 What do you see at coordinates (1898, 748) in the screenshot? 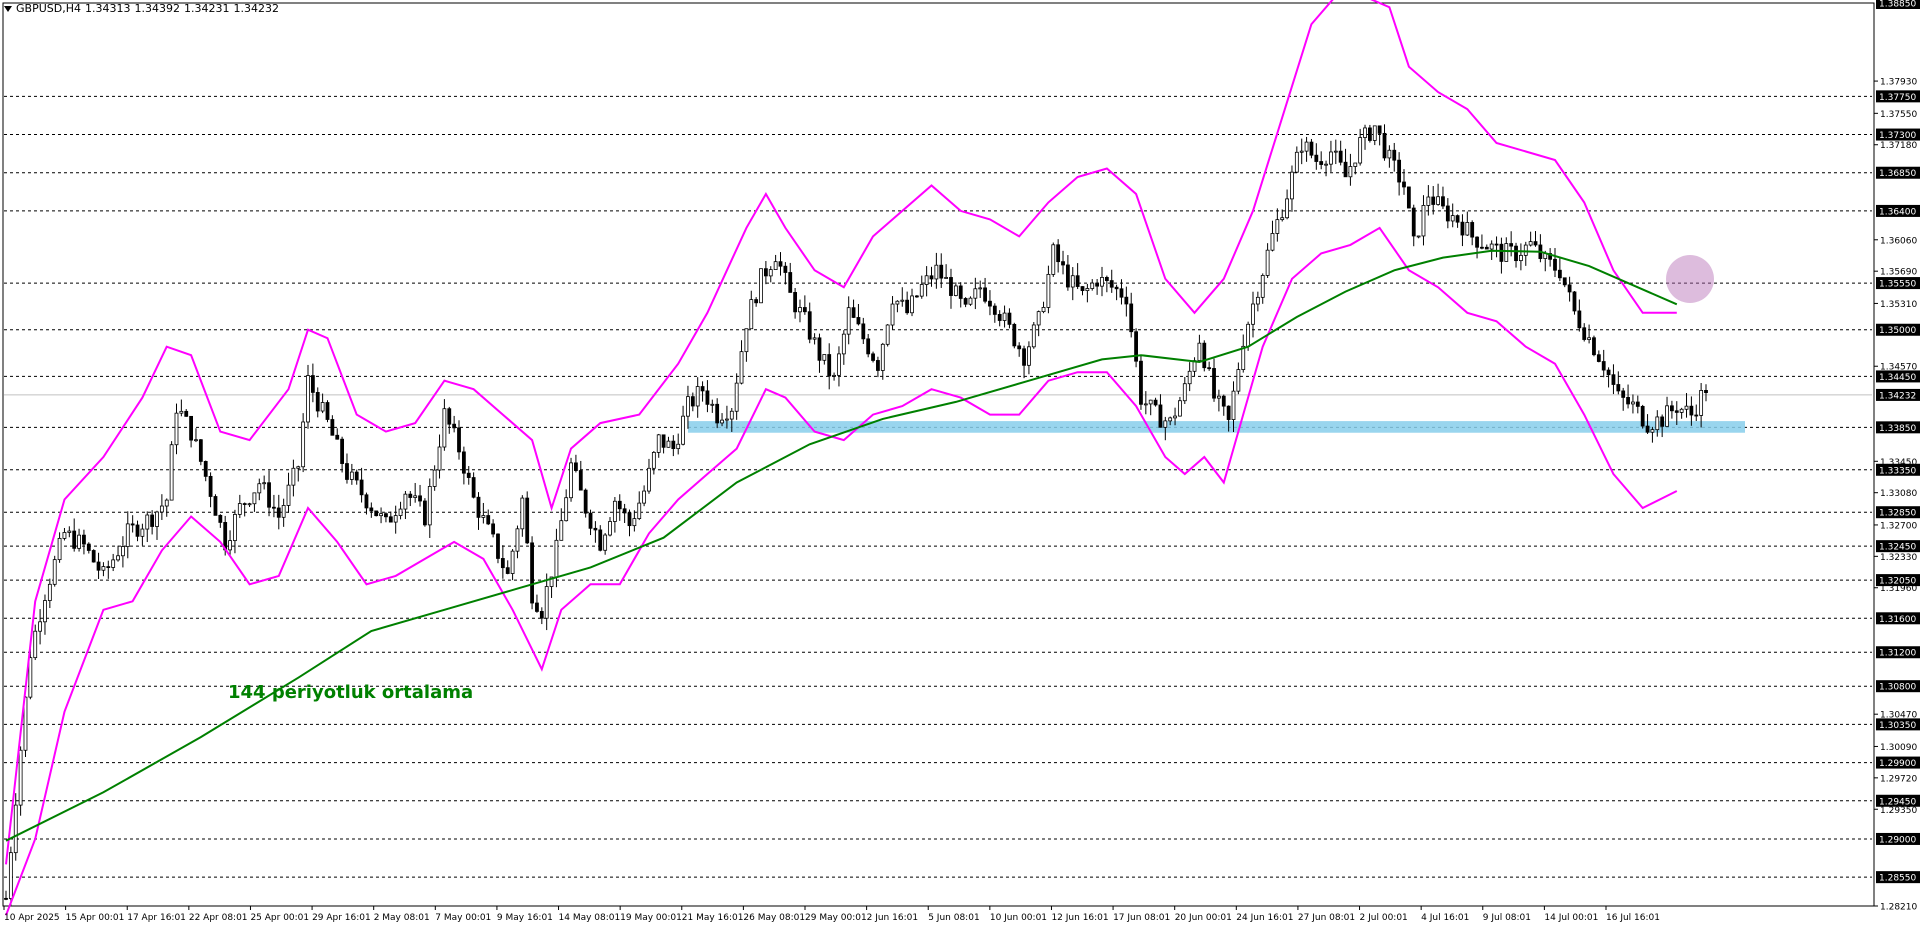
I see `price-axis-label: 1.30090` at bounding box center [1898, 748].